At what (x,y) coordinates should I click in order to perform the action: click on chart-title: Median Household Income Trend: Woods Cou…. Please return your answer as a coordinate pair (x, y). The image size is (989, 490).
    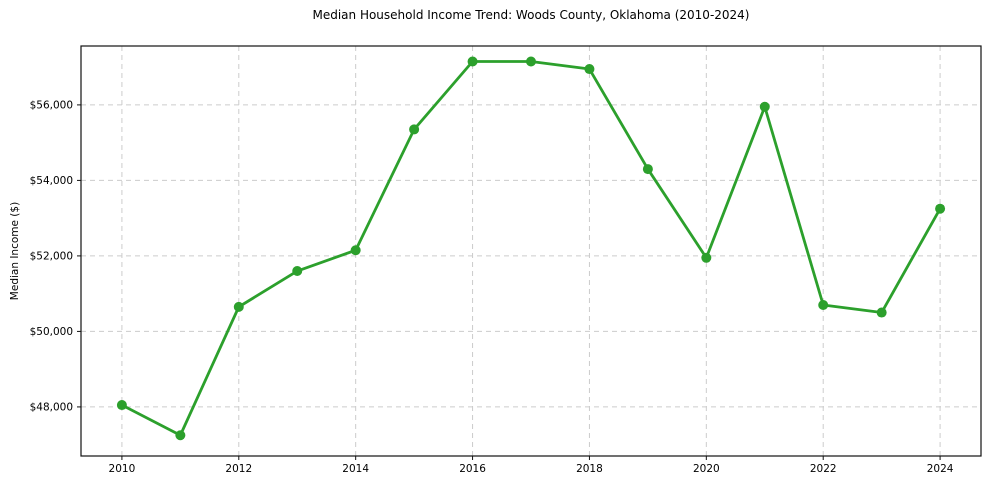
    Looking at the image, I should click on (531, 15).